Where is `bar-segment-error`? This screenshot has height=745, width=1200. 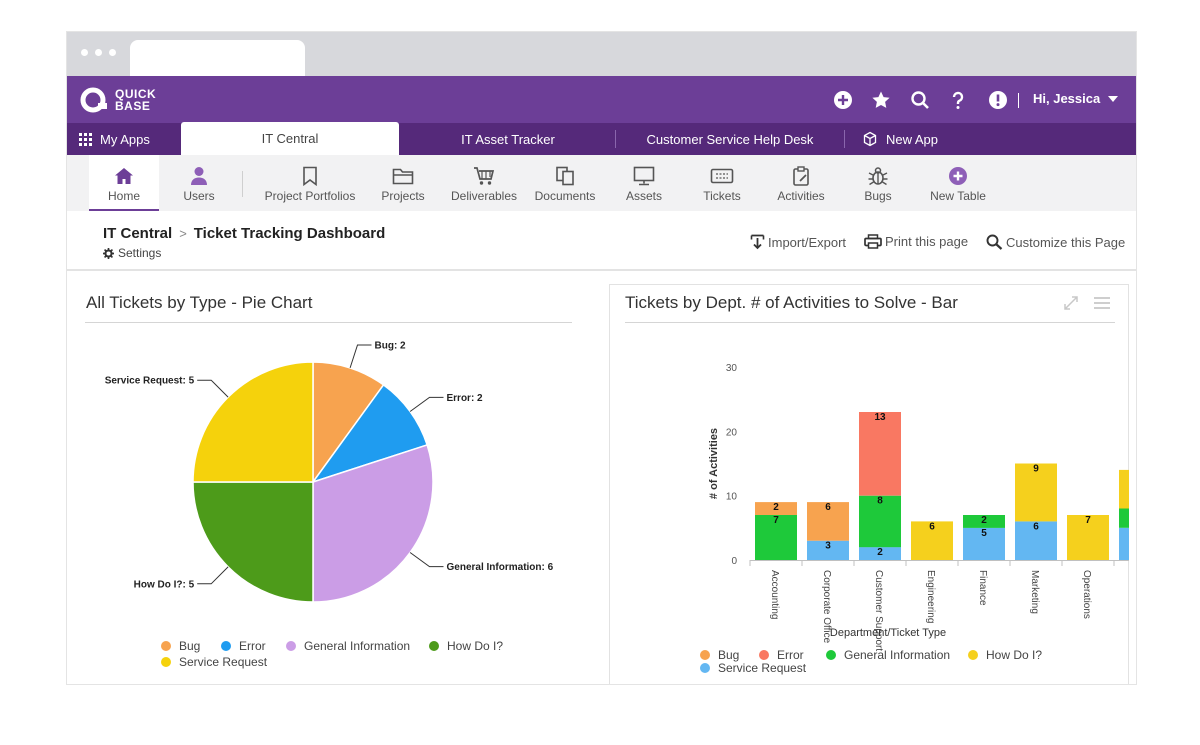 bar-segment-error is located at coordinates (880, 454).